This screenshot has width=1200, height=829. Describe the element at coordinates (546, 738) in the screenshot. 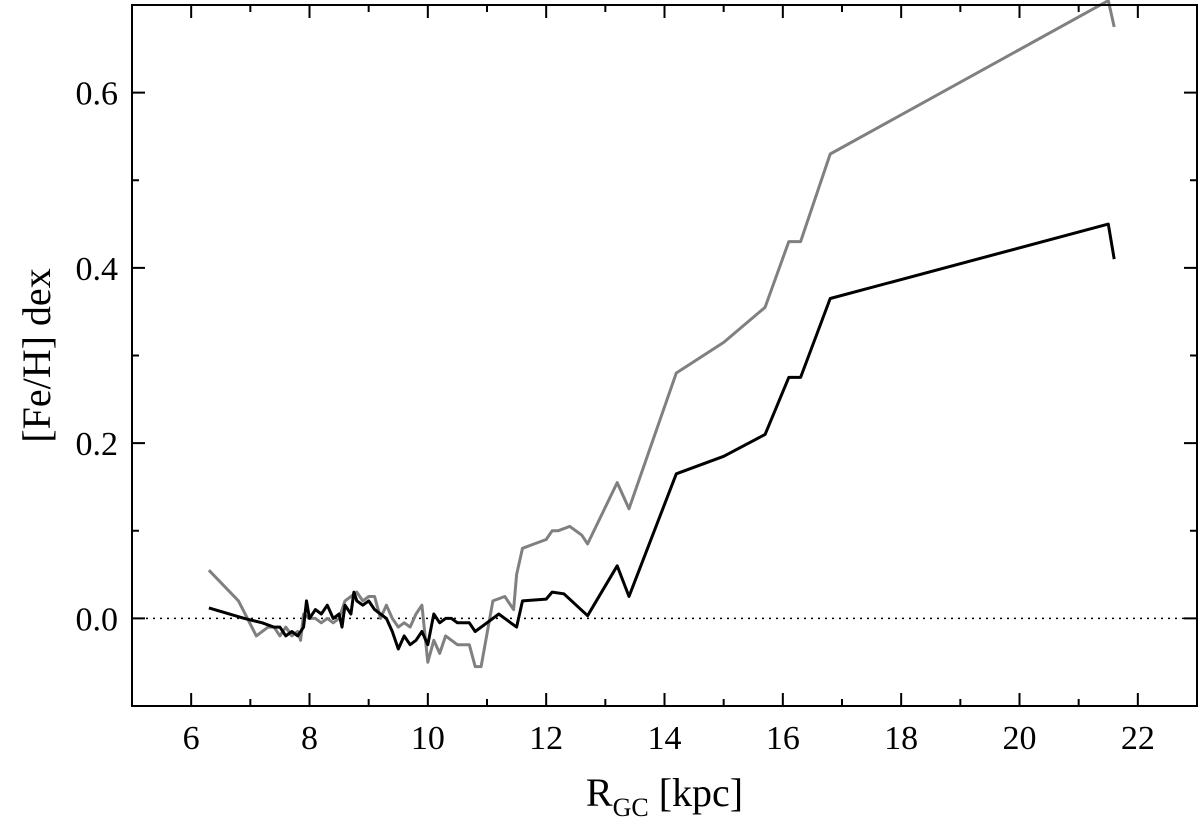

I see `x-tick-label: 12` at that location.